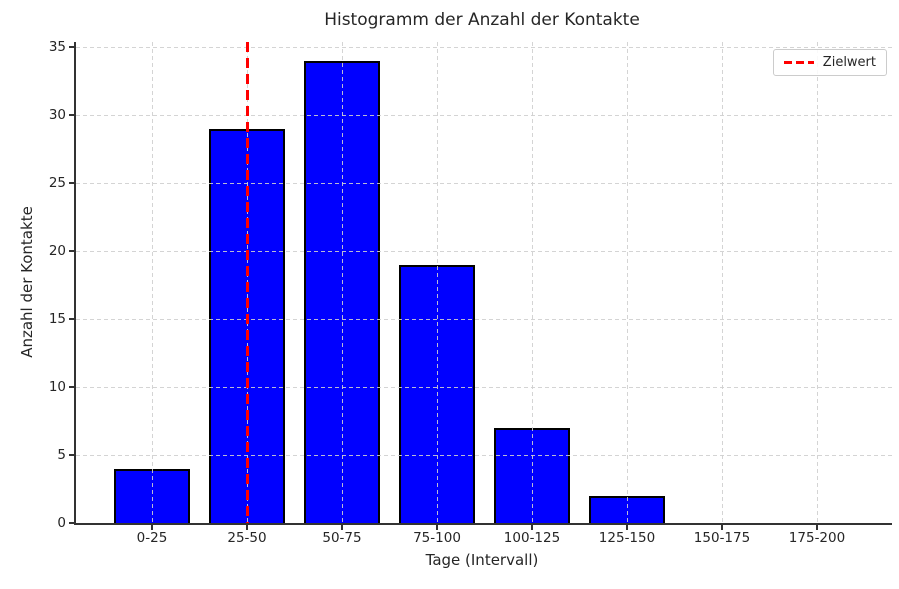 The height and width of the screenshot is (589, 899). I want to click on x-tick-label: 175-200, so click(817, 538).